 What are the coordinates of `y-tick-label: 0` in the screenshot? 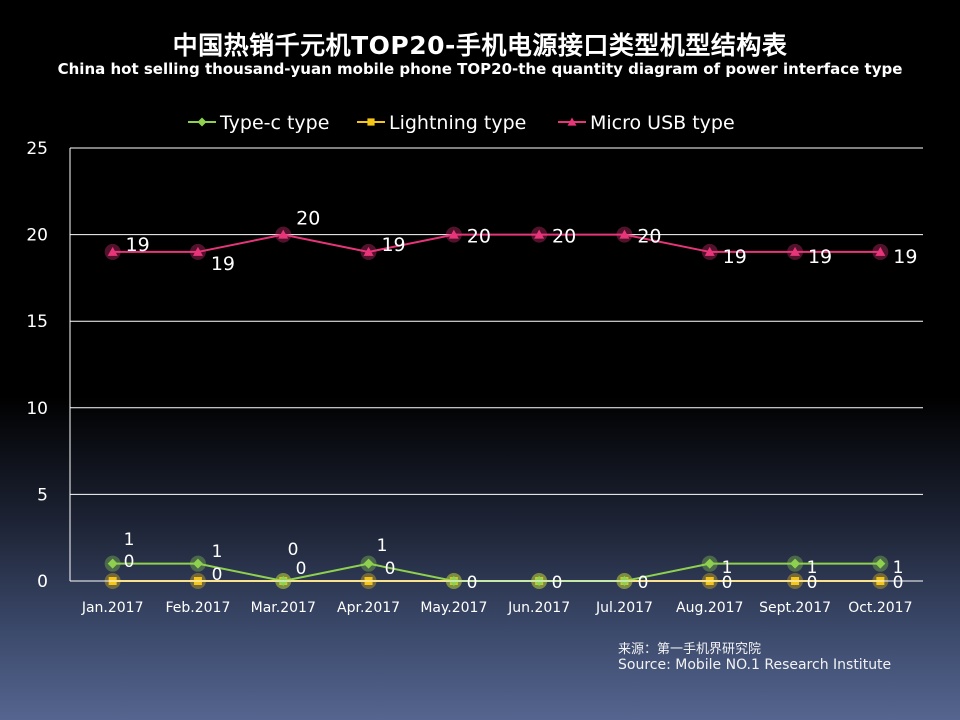 It's located at (42, 582).